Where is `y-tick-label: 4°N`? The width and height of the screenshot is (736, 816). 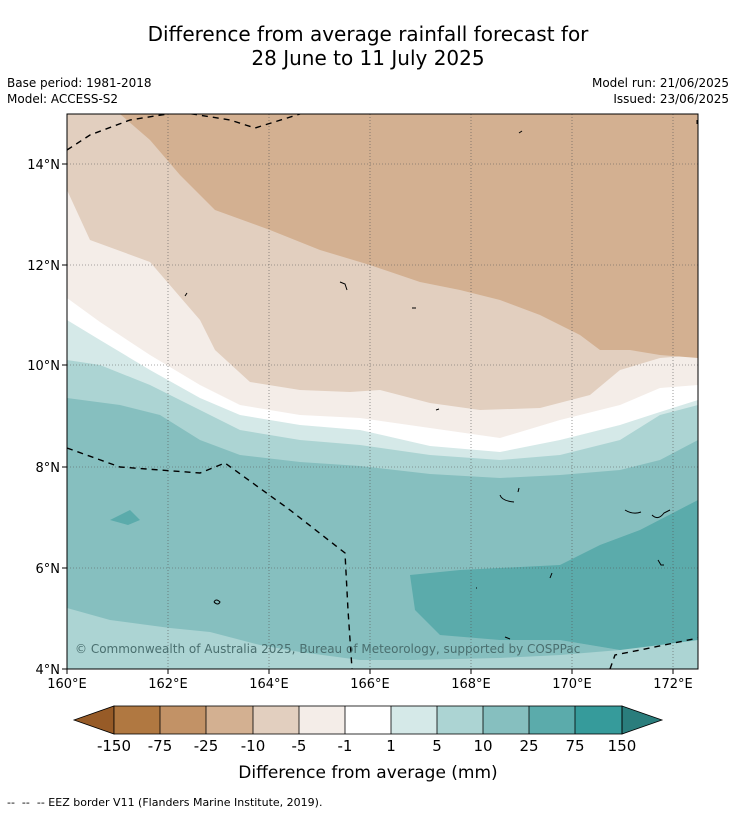
y-tick-label: 4°N is located at coordinates (48, 670).